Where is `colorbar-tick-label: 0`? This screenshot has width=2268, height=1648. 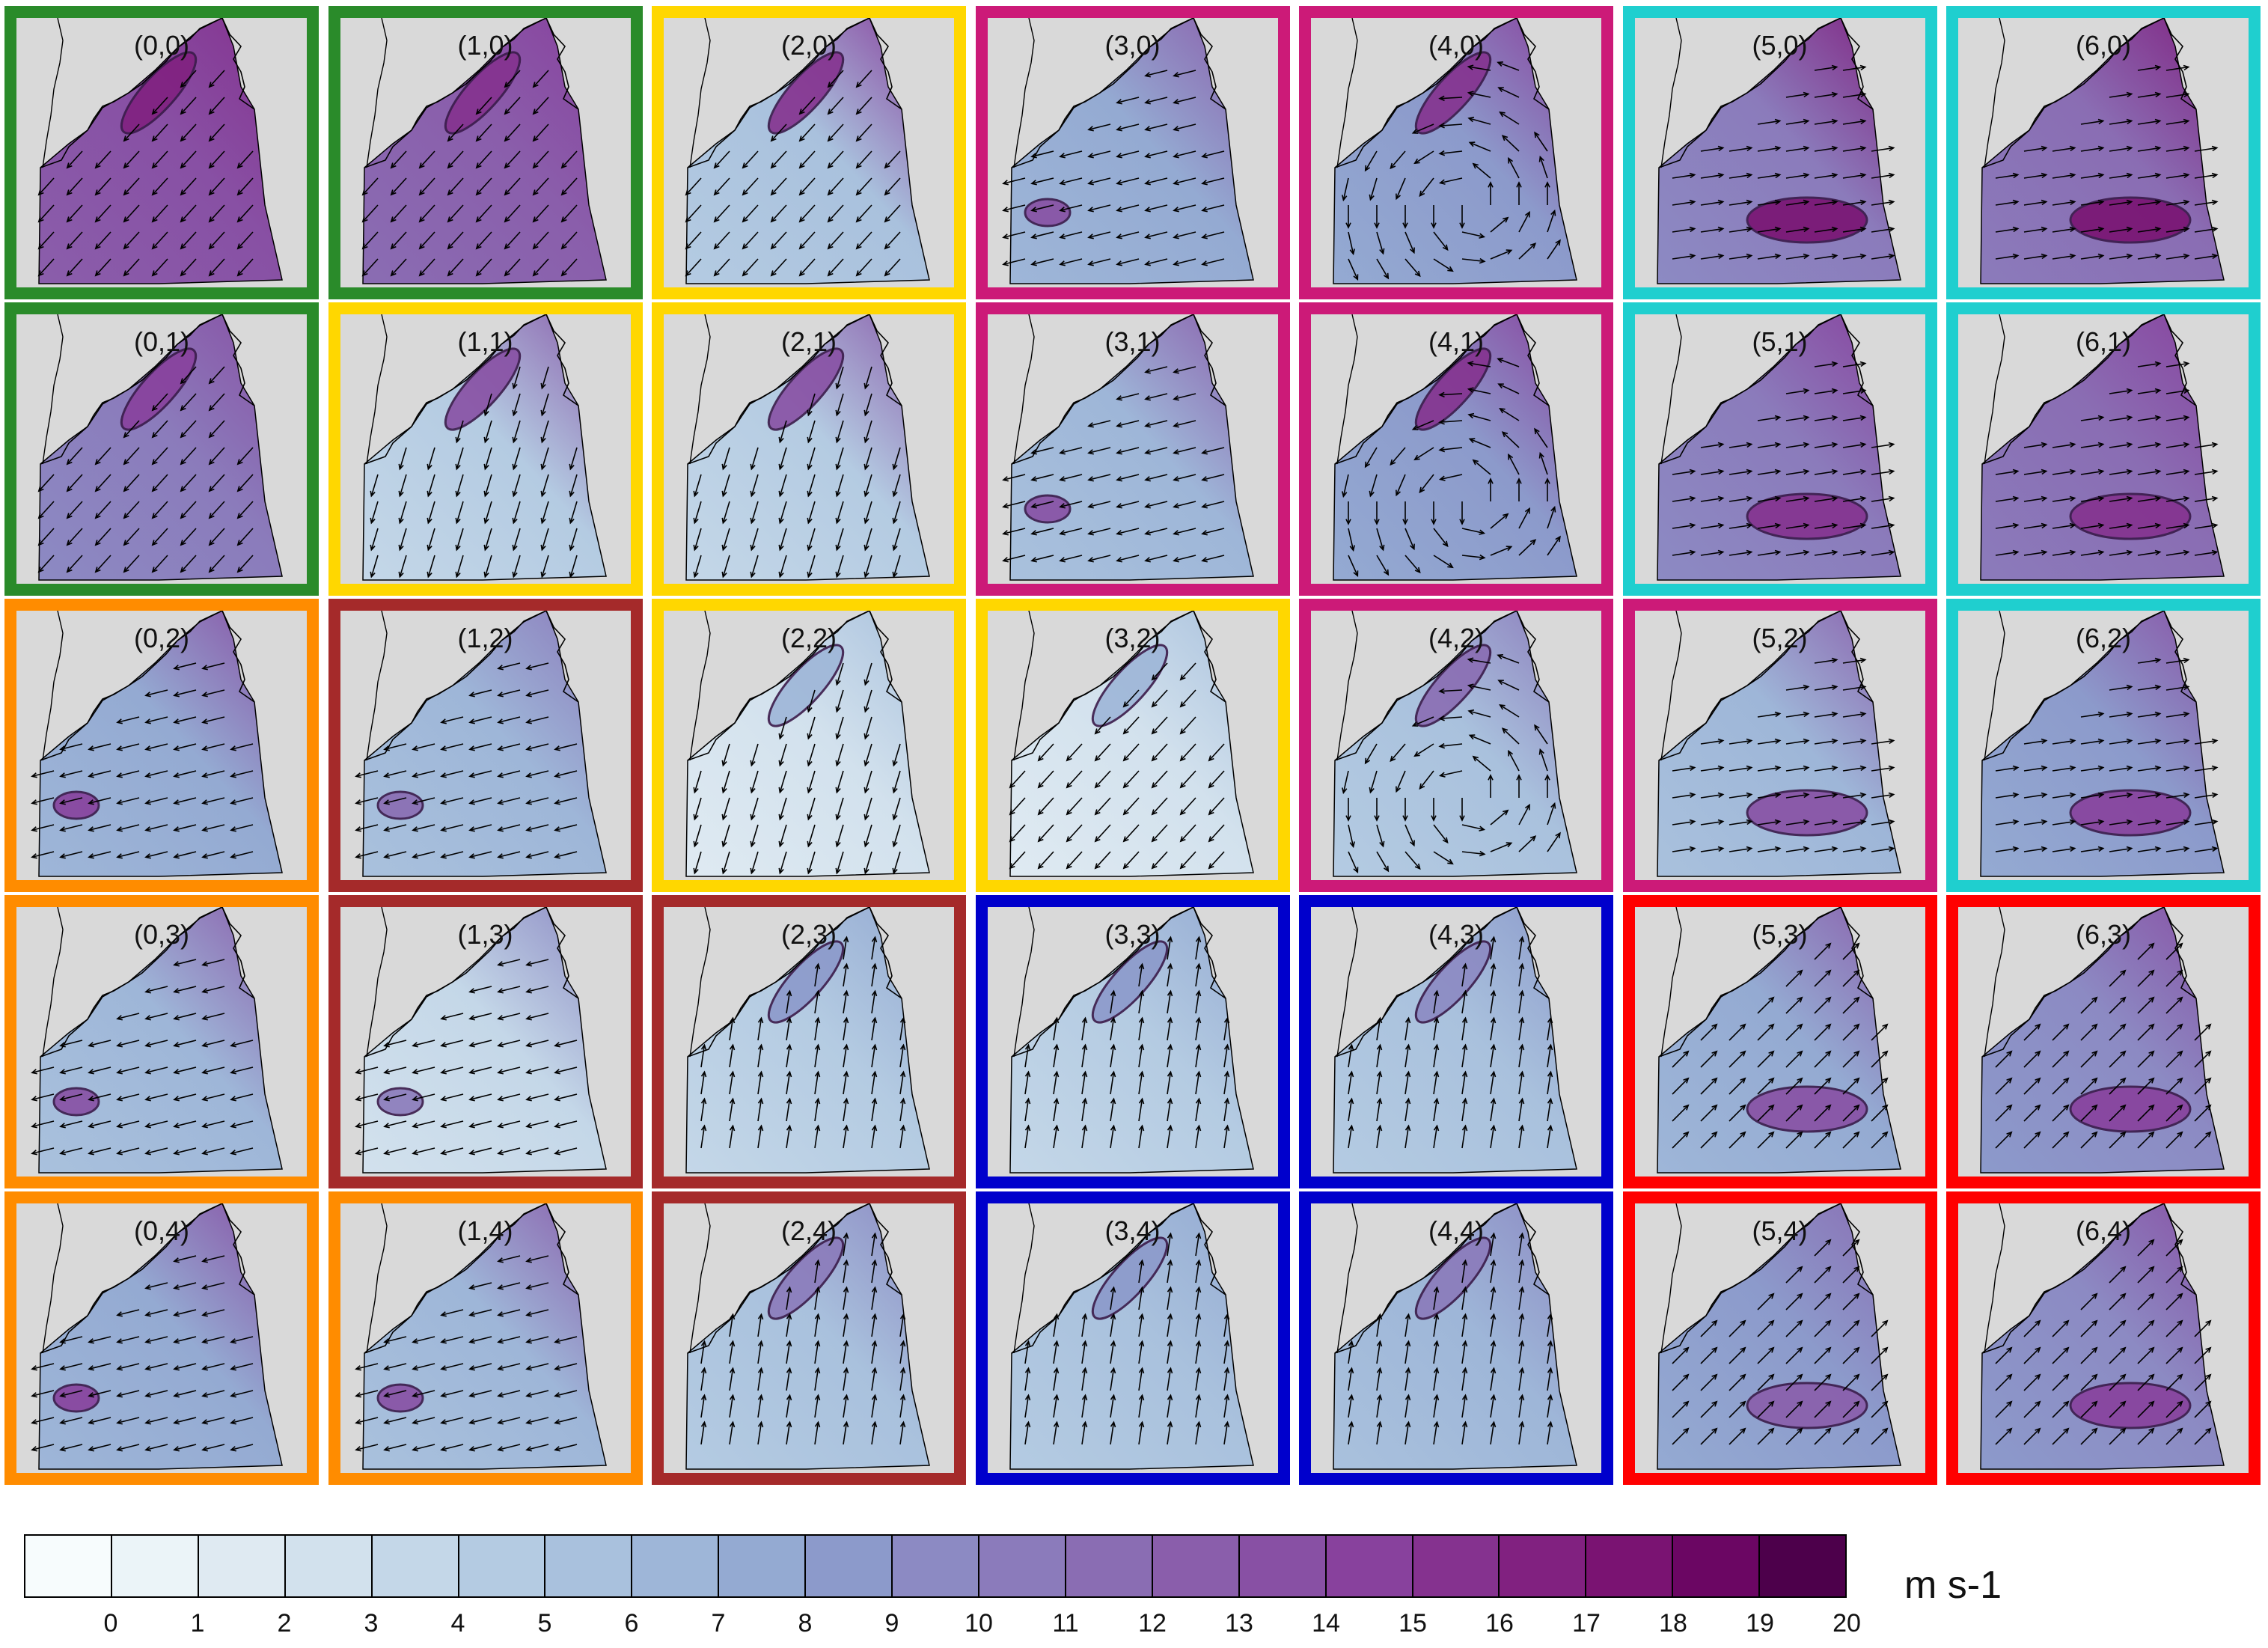
colorbar-tick-label: 0 is located at coordinates (110, 1623).